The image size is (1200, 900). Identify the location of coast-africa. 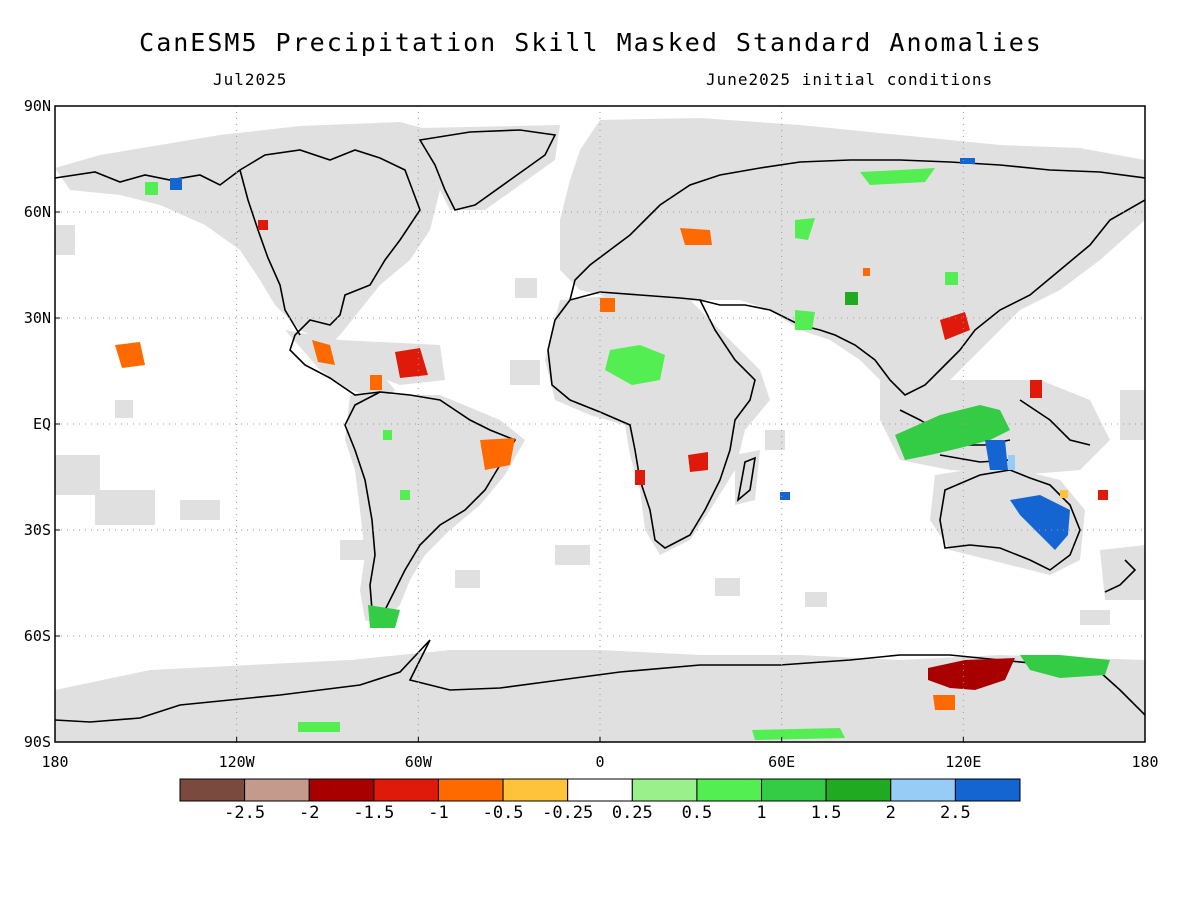
(651, 420).